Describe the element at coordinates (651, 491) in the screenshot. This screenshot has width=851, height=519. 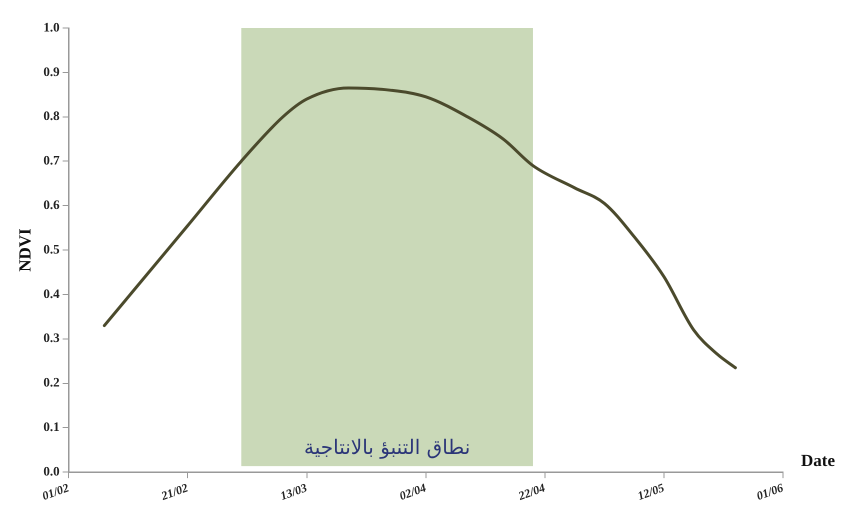
I see `x-tick-label: 12/05` at that location.